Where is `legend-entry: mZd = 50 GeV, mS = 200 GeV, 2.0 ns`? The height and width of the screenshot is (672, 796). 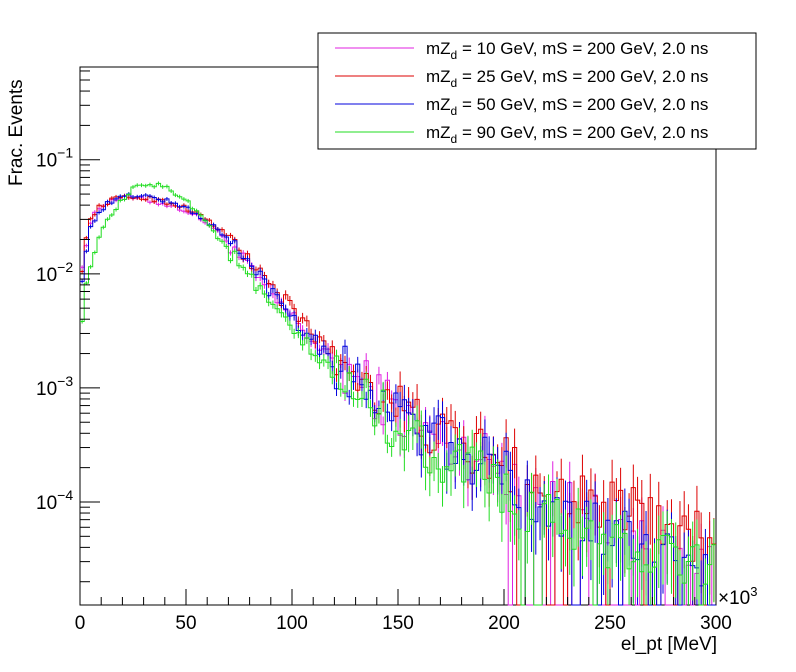
legend-entry: mZd = 50 GeV, mS = 200 GeV, 2.0 ns is located at coordinates (521, 106).